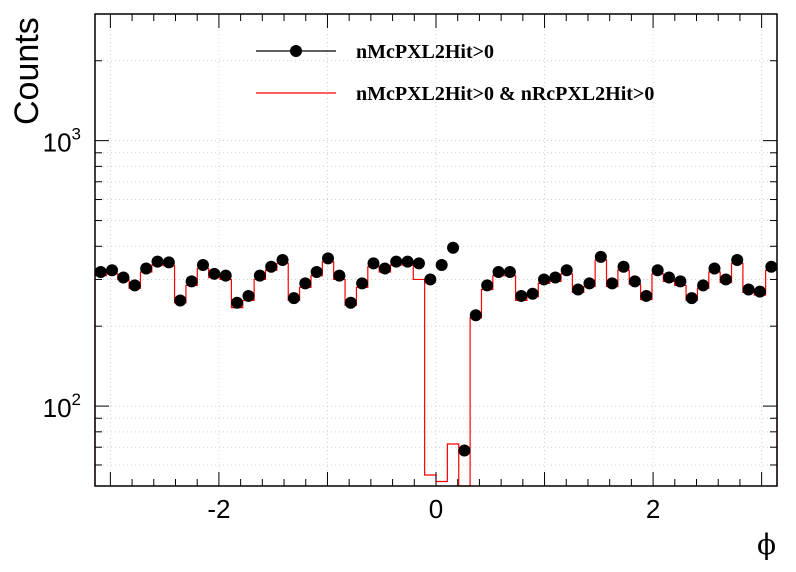  I want to click on y-axis-title: Counts, so click(27, 71).